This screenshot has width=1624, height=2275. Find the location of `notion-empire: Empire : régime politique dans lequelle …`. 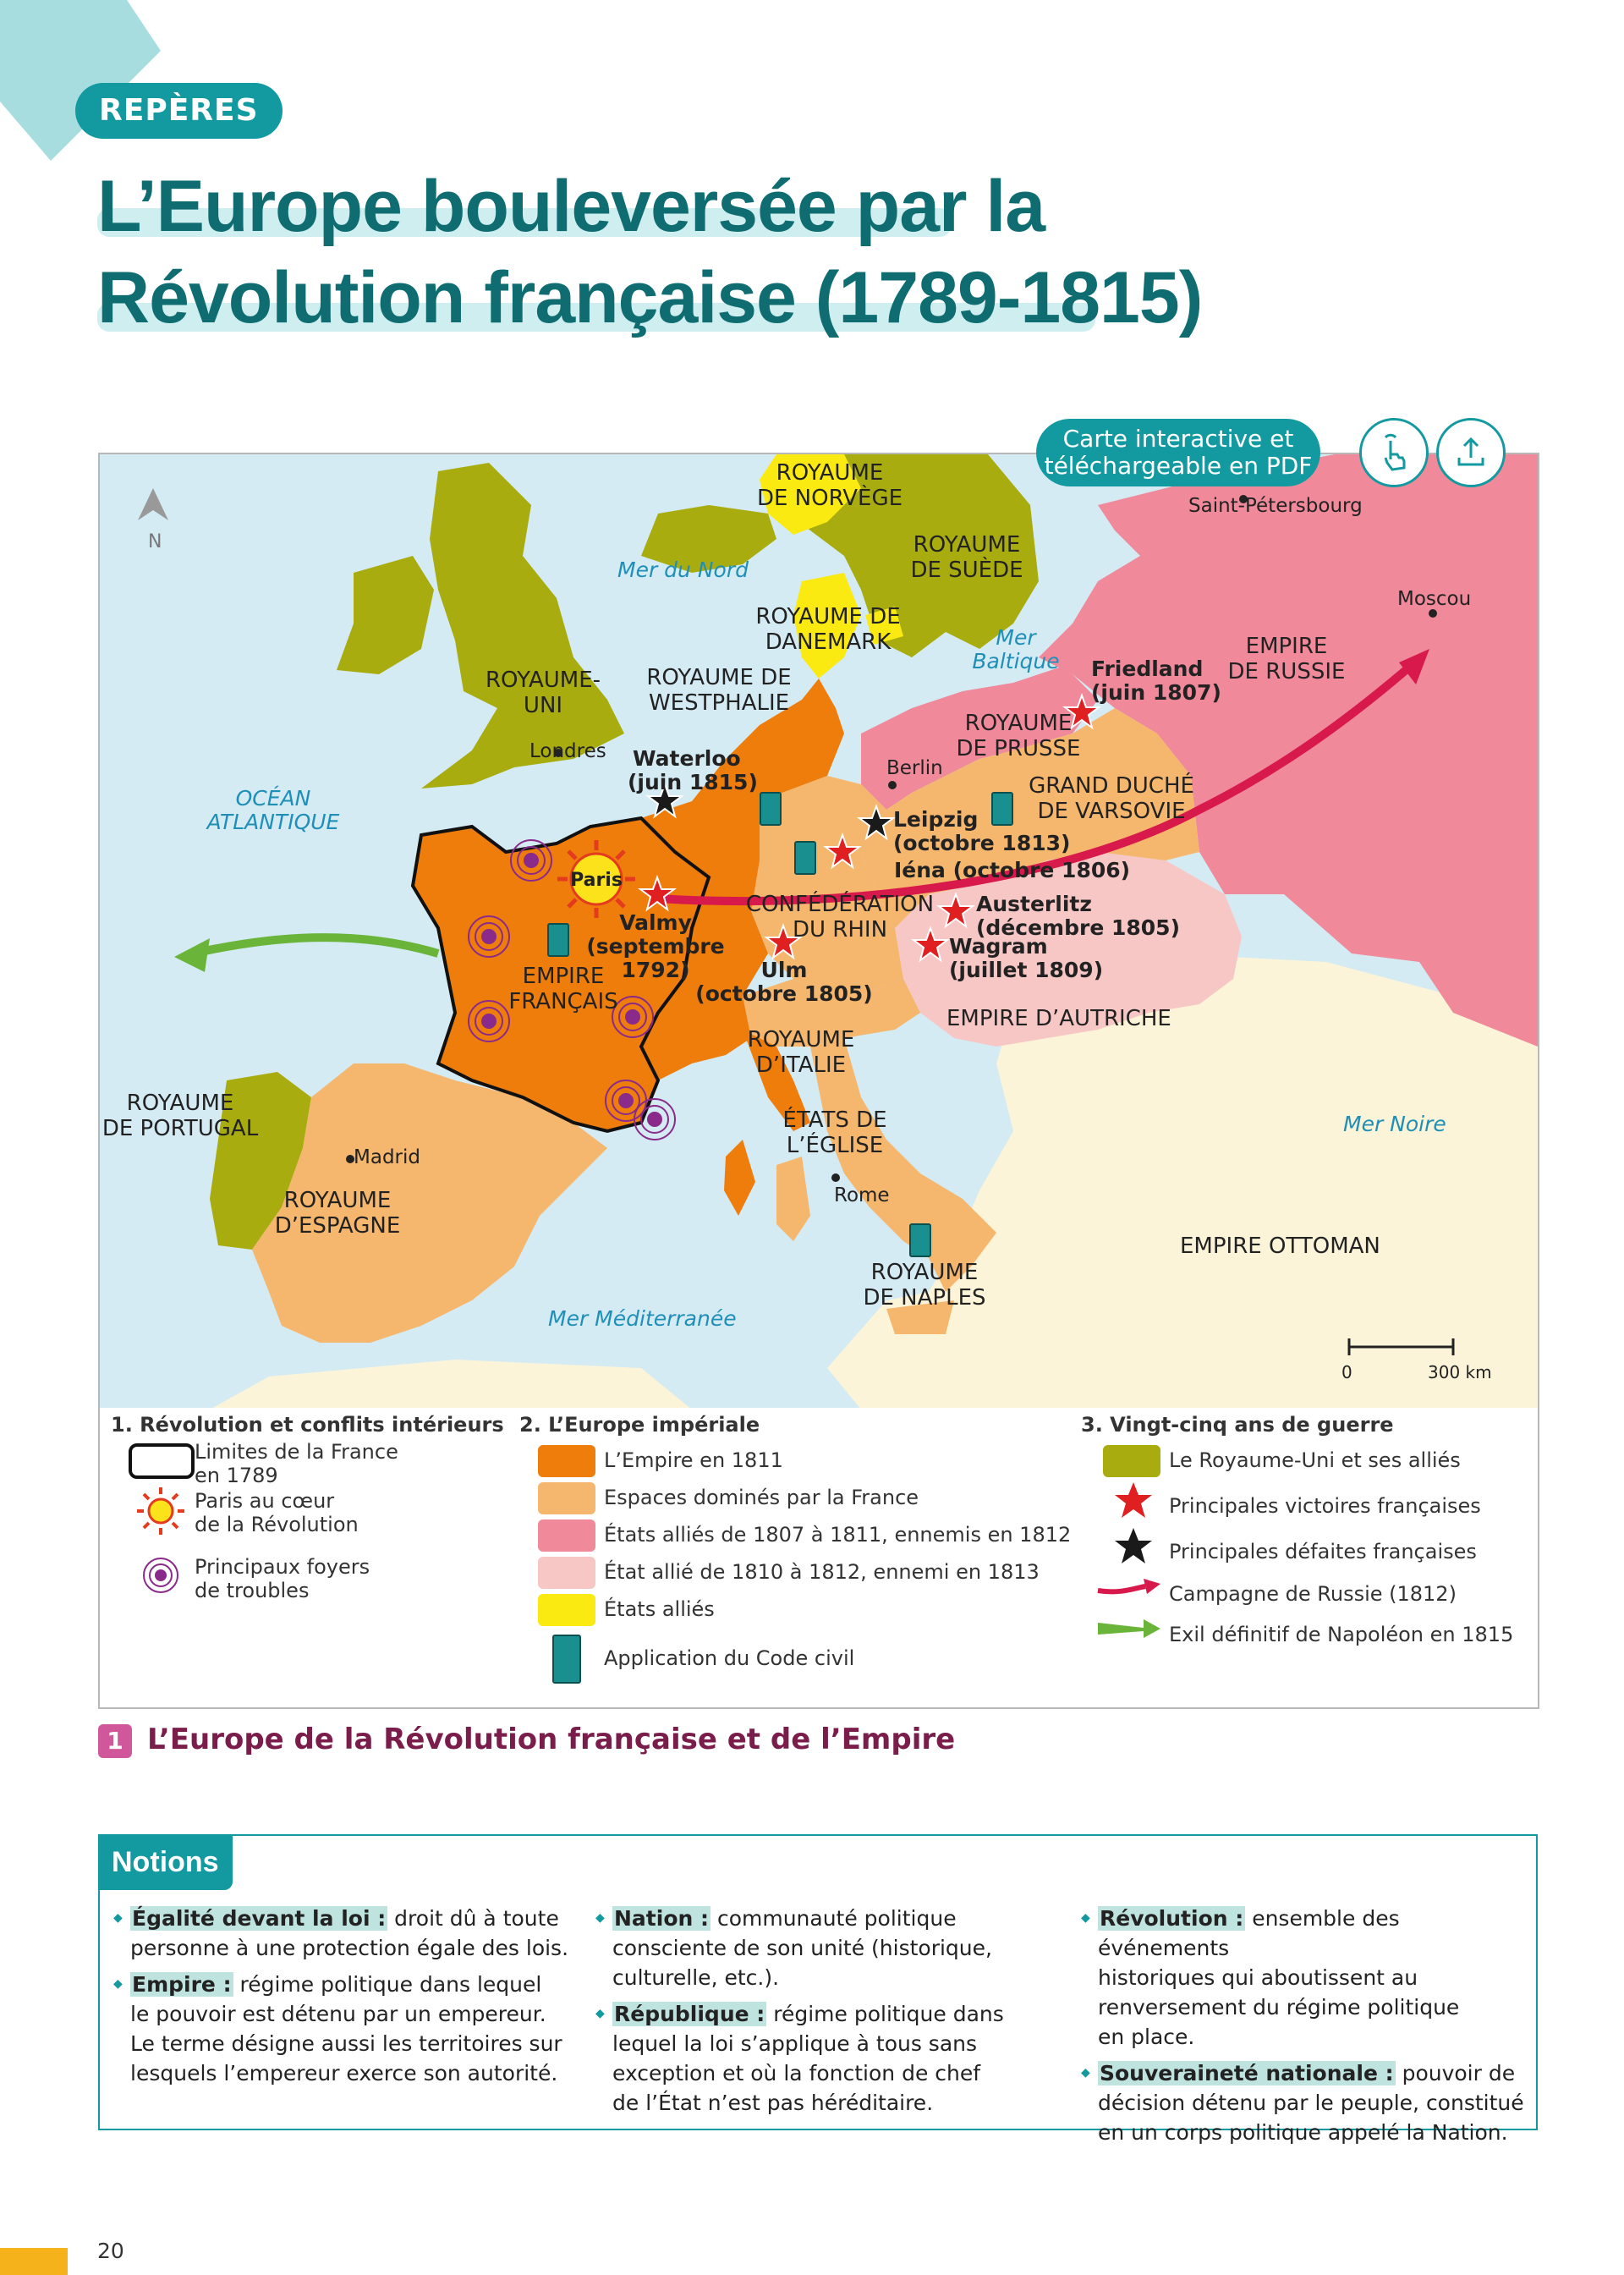

notion-empire: Empire : régime politique dans lequelle … is located at coordinates (341, 2029).